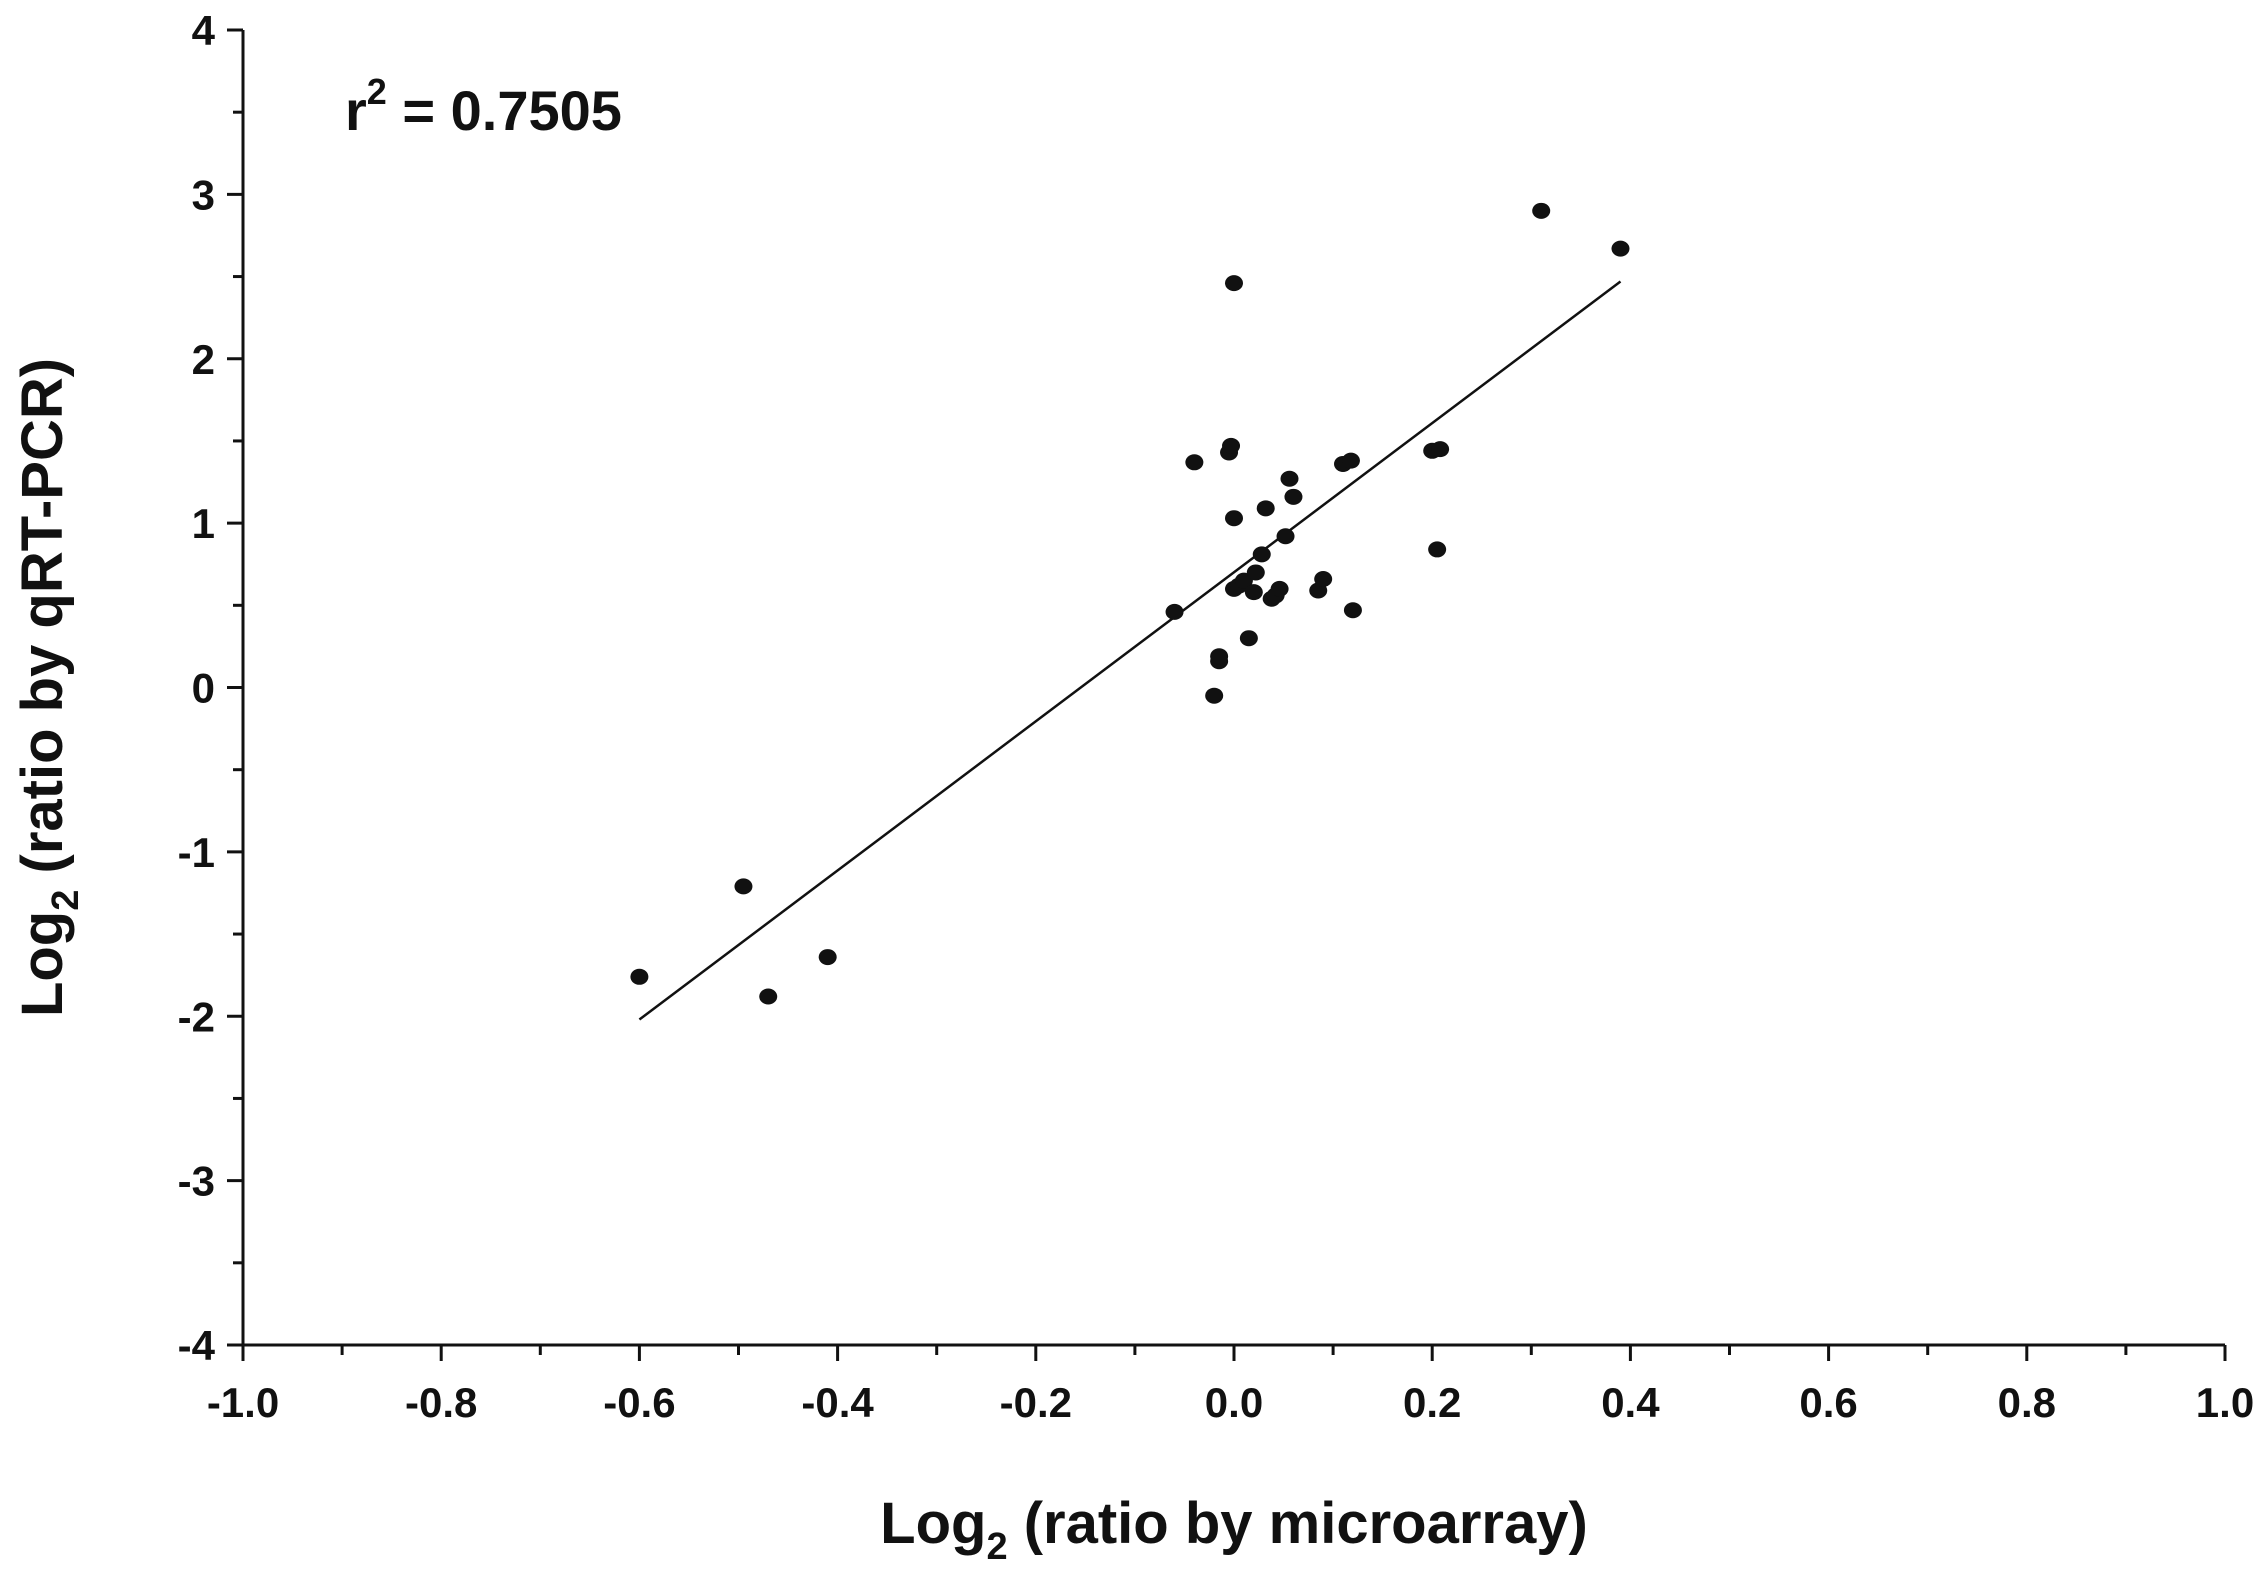  I want to click on x-ticks: -1.0 -0.8 -0.6 -0.4 -0.2 0.0 0.2 0.4 0.6 0.8 1.0, so click(1230, 1385).